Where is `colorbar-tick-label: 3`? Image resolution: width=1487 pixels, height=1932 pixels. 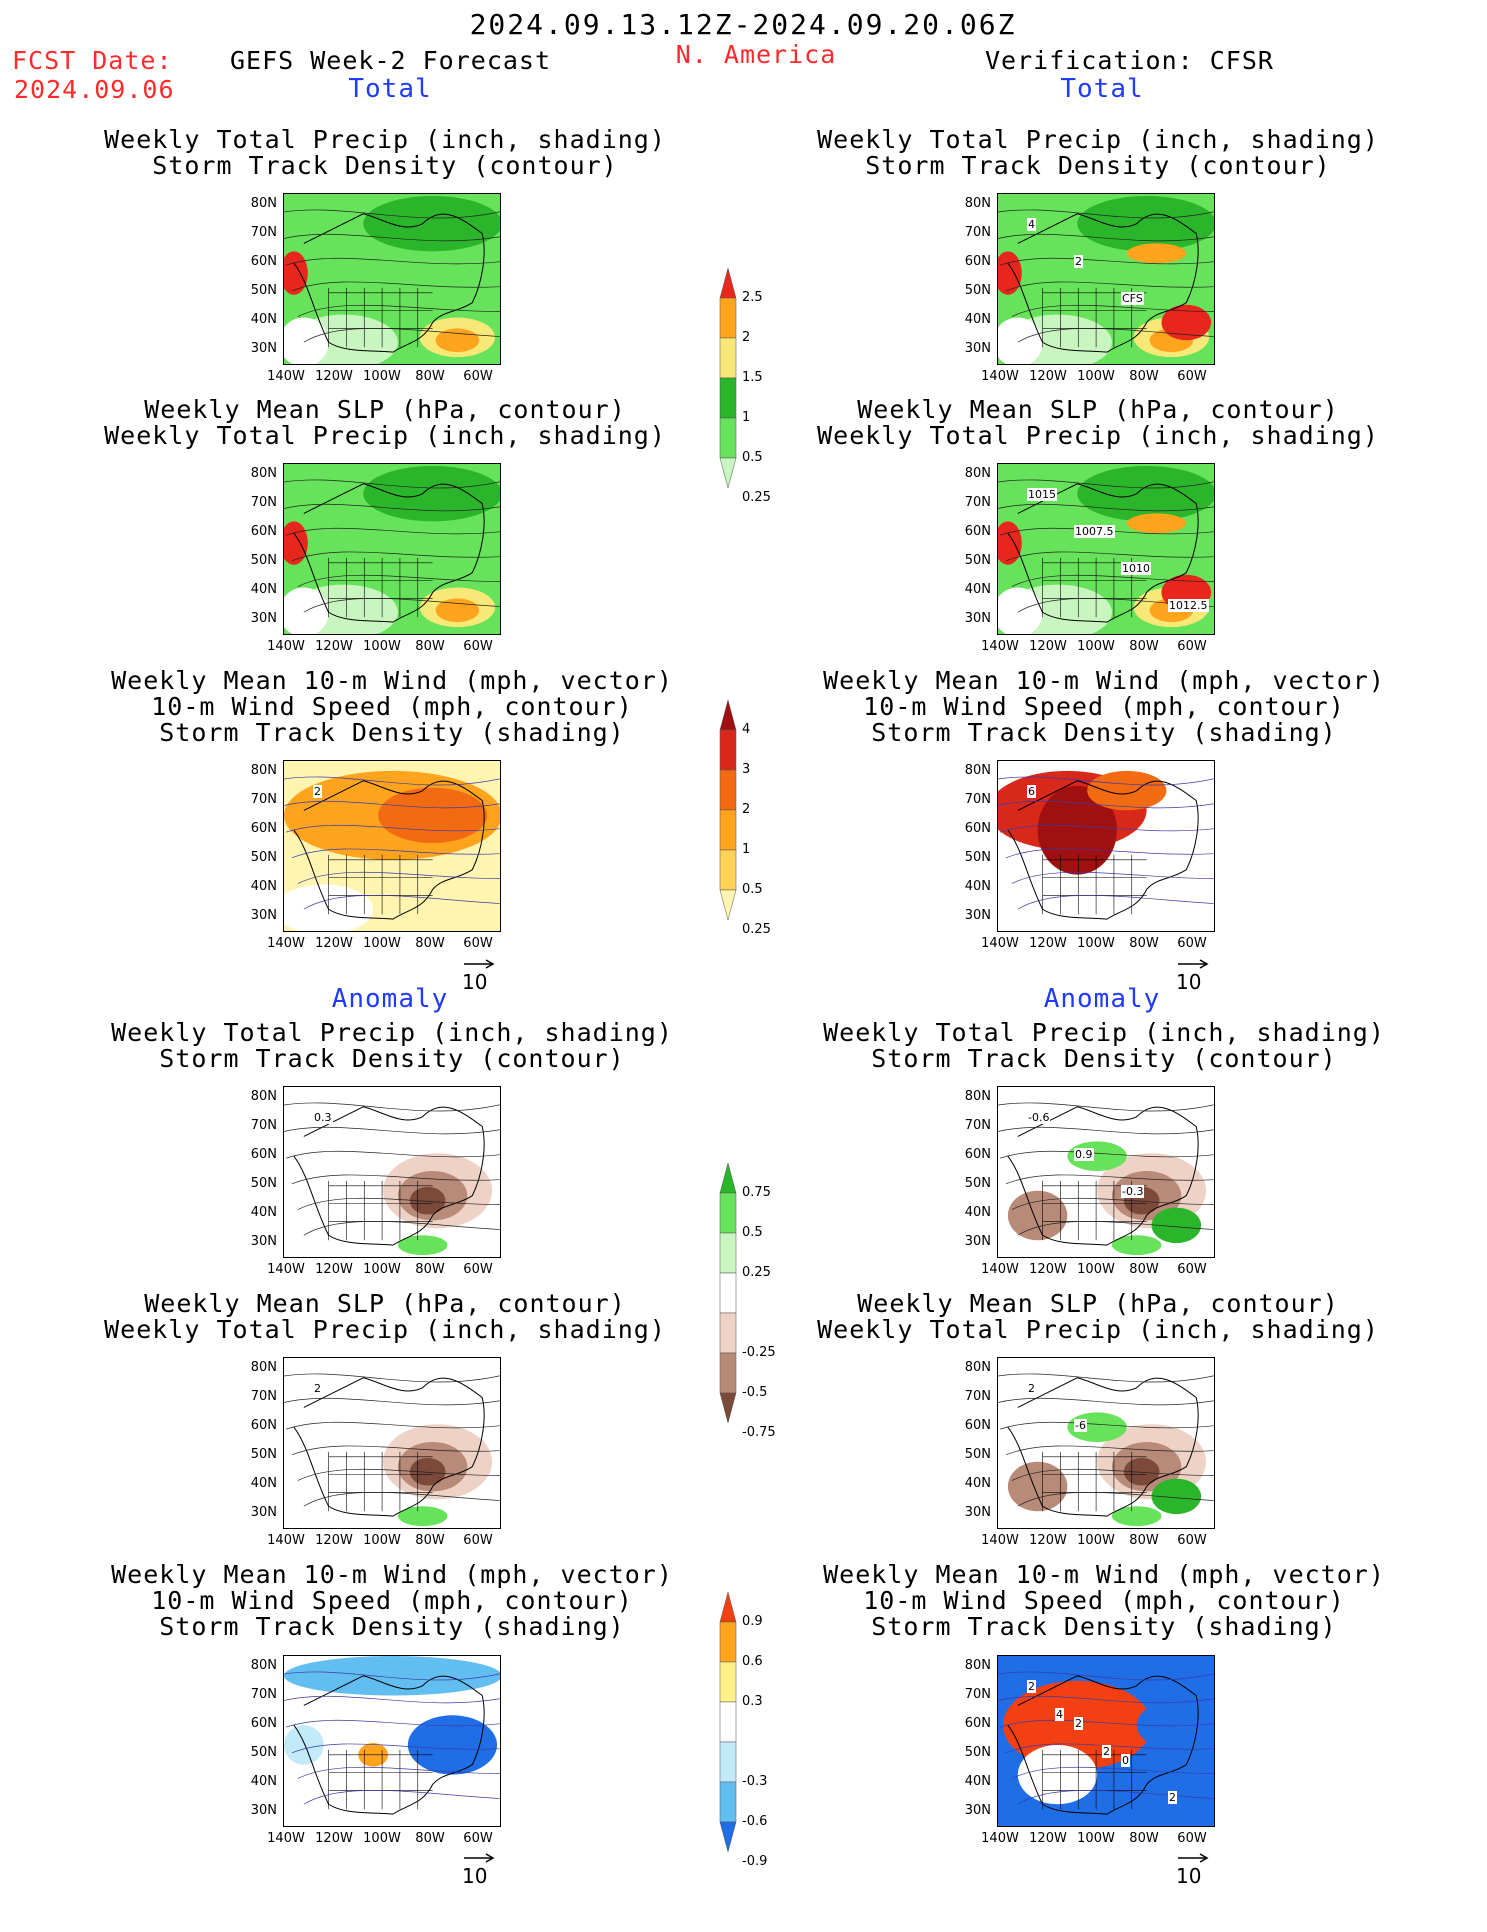
colorbar-tick-label: 3 is located at coordinates (746, 769).